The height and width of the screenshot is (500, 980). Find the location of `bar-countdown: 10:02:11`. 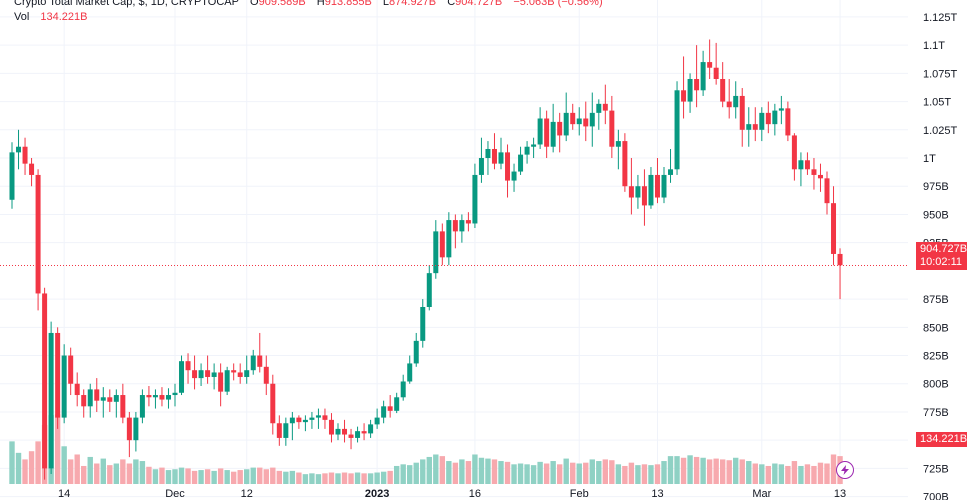

bar-countdown: 10:02:11 is located at coordinates (941, 262).